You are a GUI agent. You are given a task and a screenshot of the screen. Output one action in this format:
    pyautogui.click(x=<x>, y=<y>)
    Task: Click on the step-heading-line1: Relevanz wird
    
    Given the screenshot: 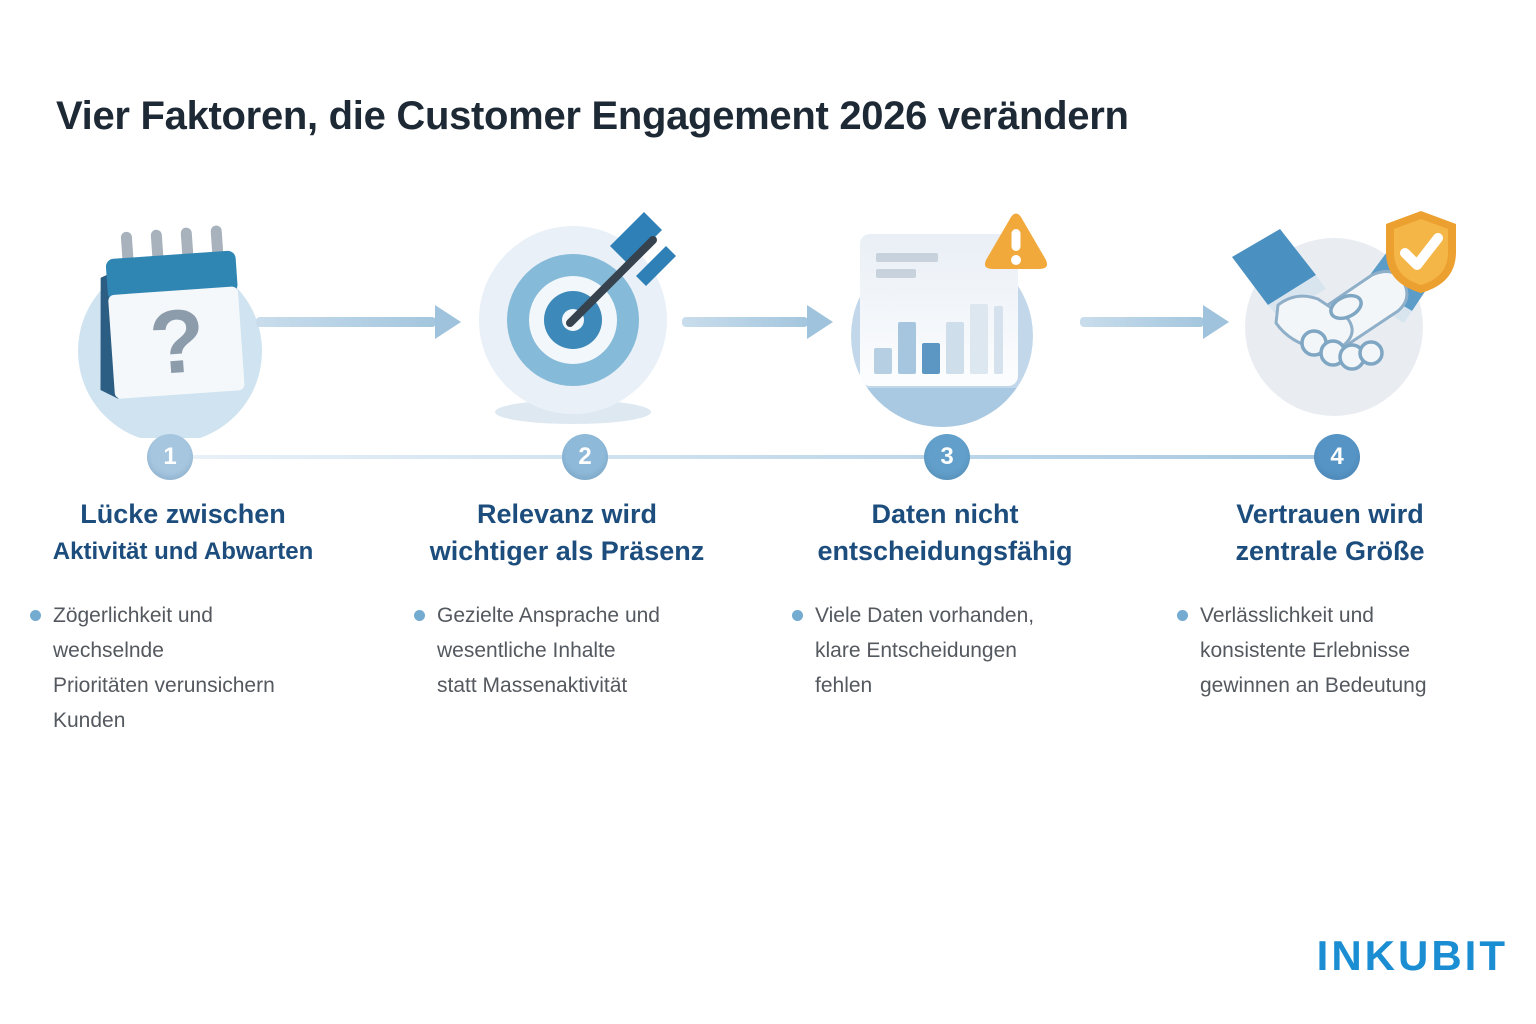 What is the action you would take?
    pyautogui.click(x=567, y=514)
    